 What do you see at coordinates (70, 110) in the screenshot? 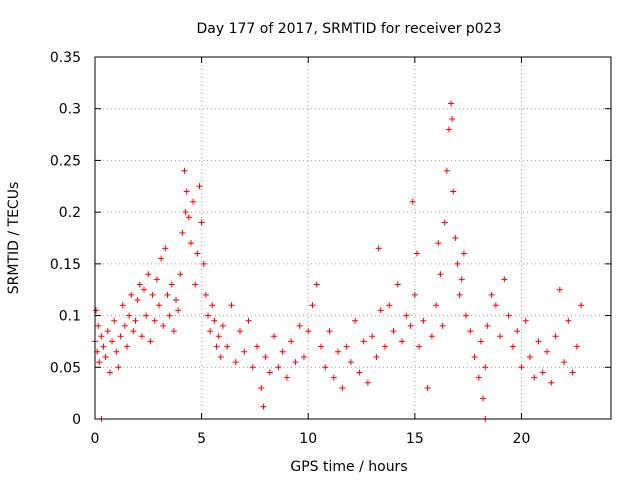
I see `y-tick-label: 0.3` at bounding box center [70, 110].